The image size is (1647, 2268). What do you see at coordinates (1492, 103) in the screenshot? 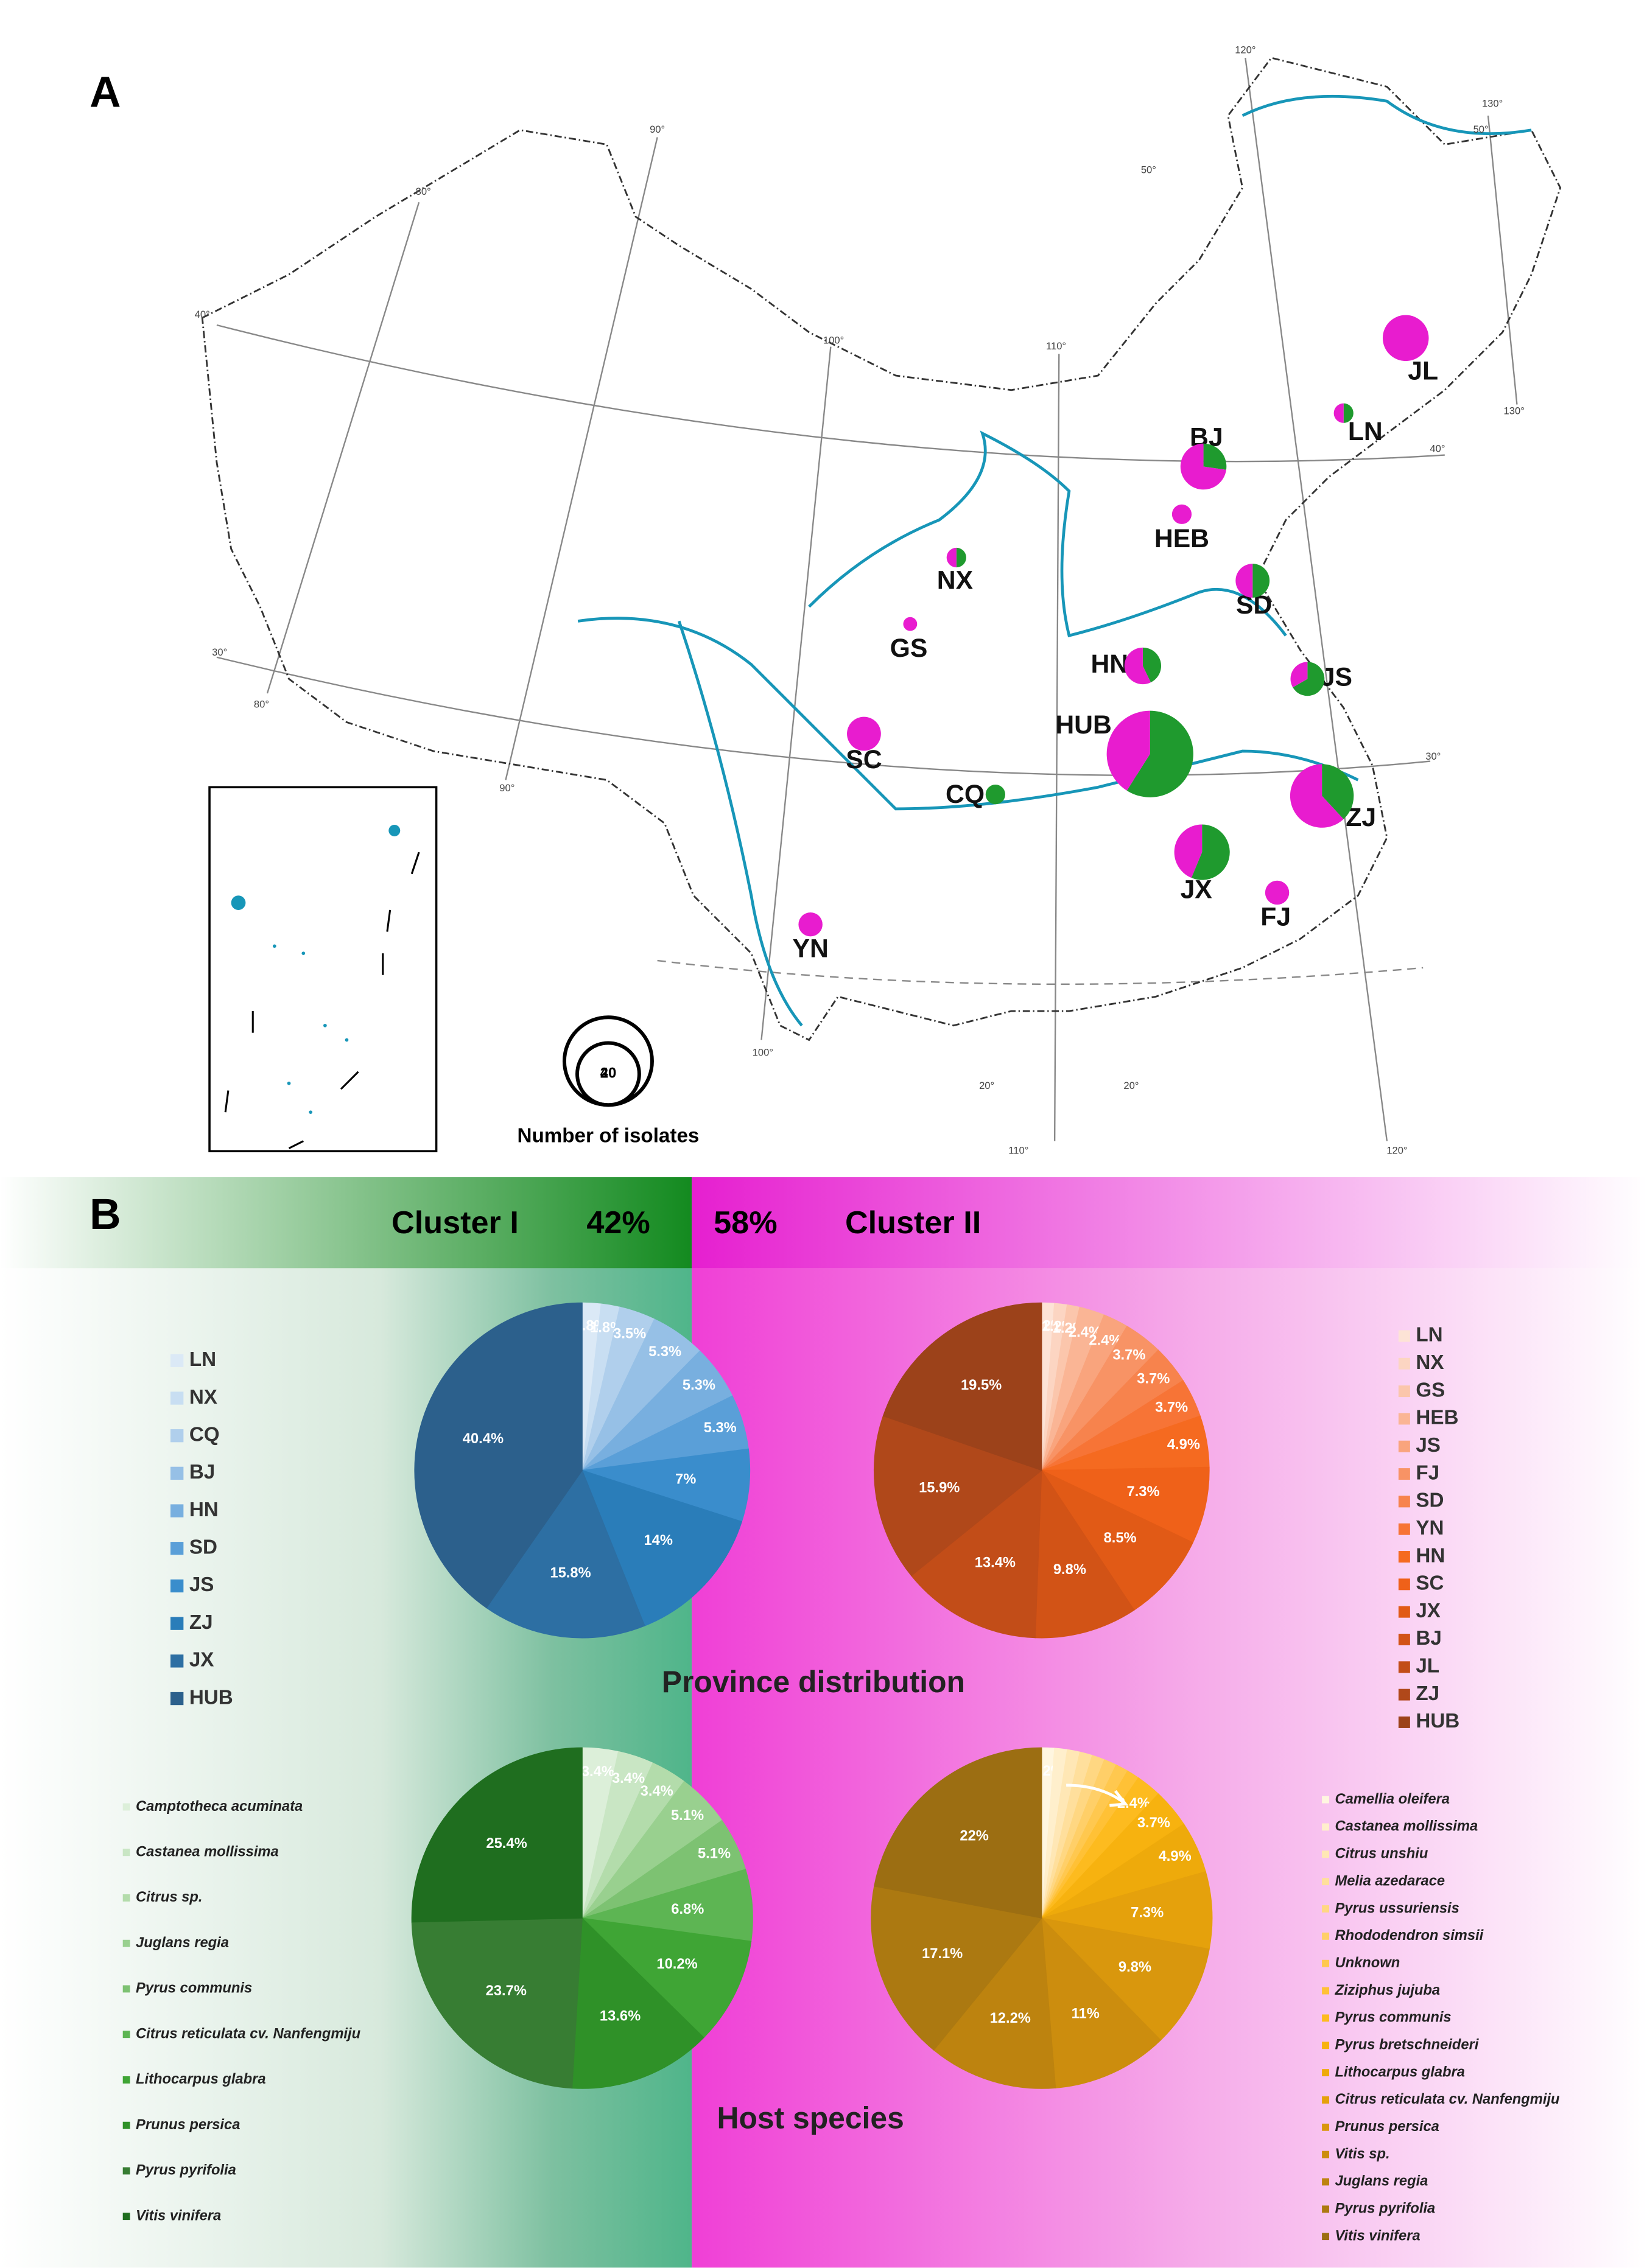
I see `graticule-label: 130°` at bounding box center [1492, 103].